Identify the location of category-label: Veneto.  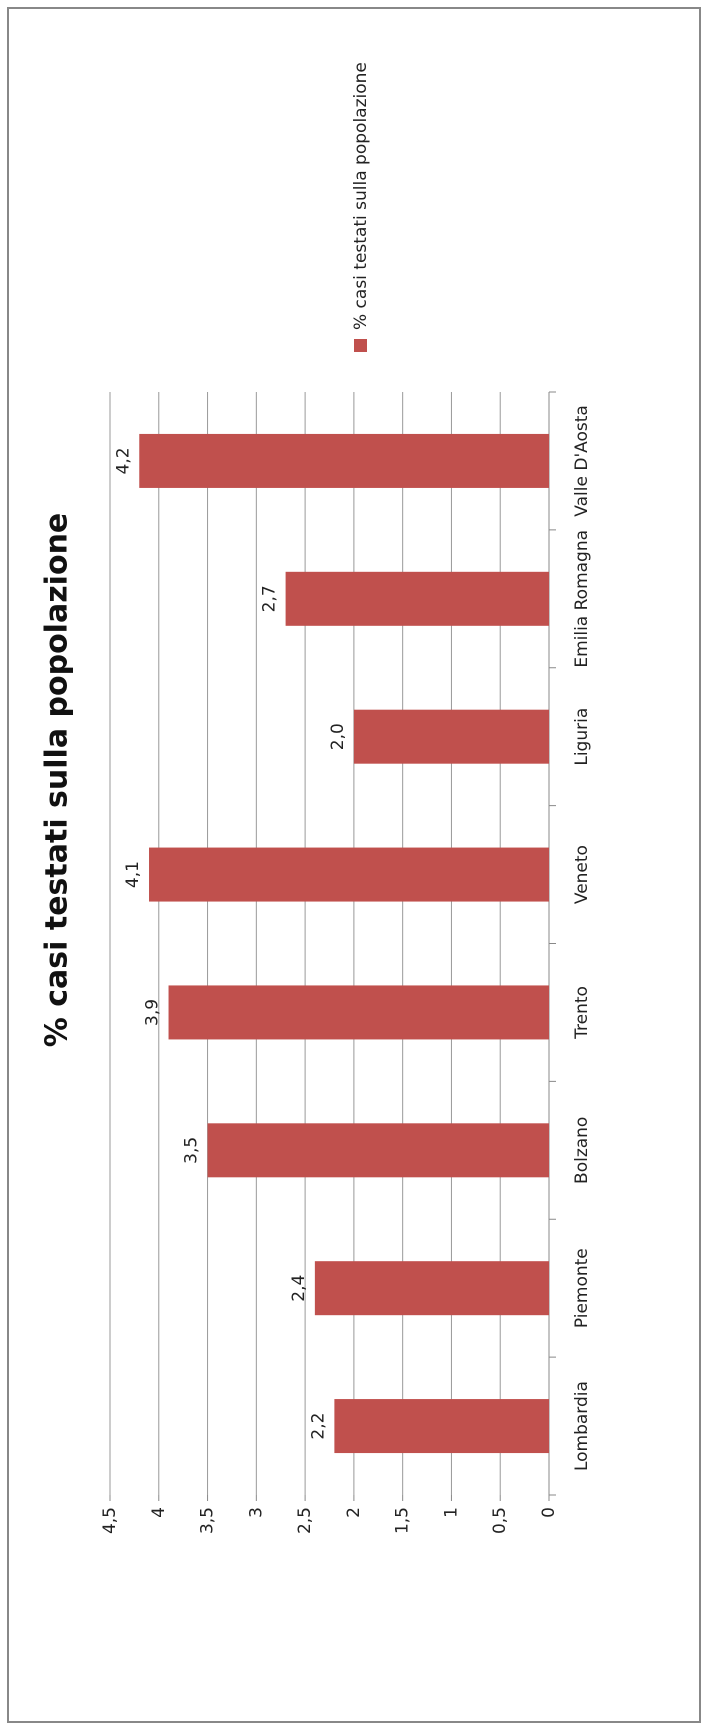
(582, 874).